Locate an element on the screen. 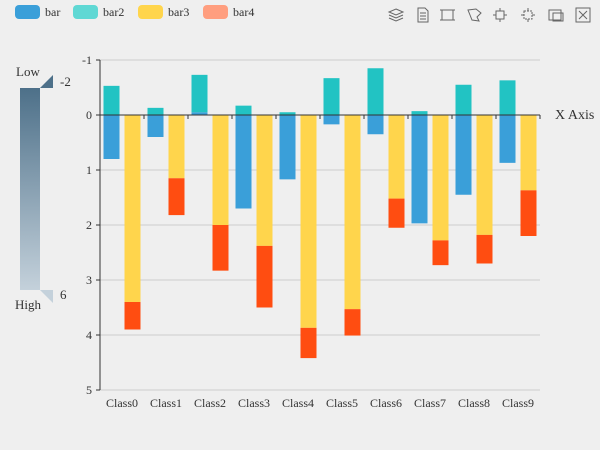 This screenshot has height=450, width=600. bar-bar3-Class2 is located at coordinates (220, 170).